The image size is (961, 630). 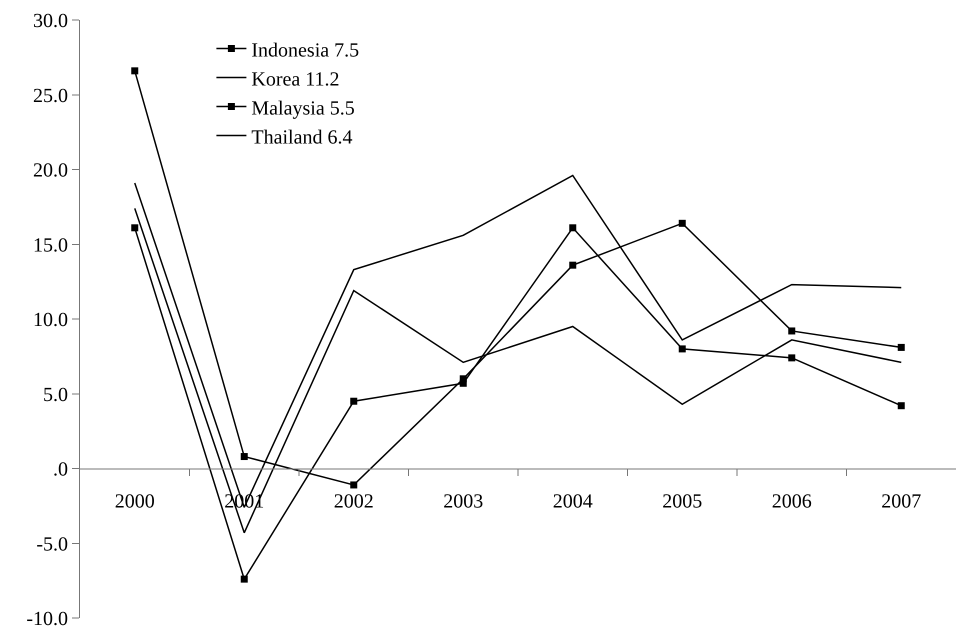 I want to click on y-tick-label: 5.0, so click(x=55, y=395).